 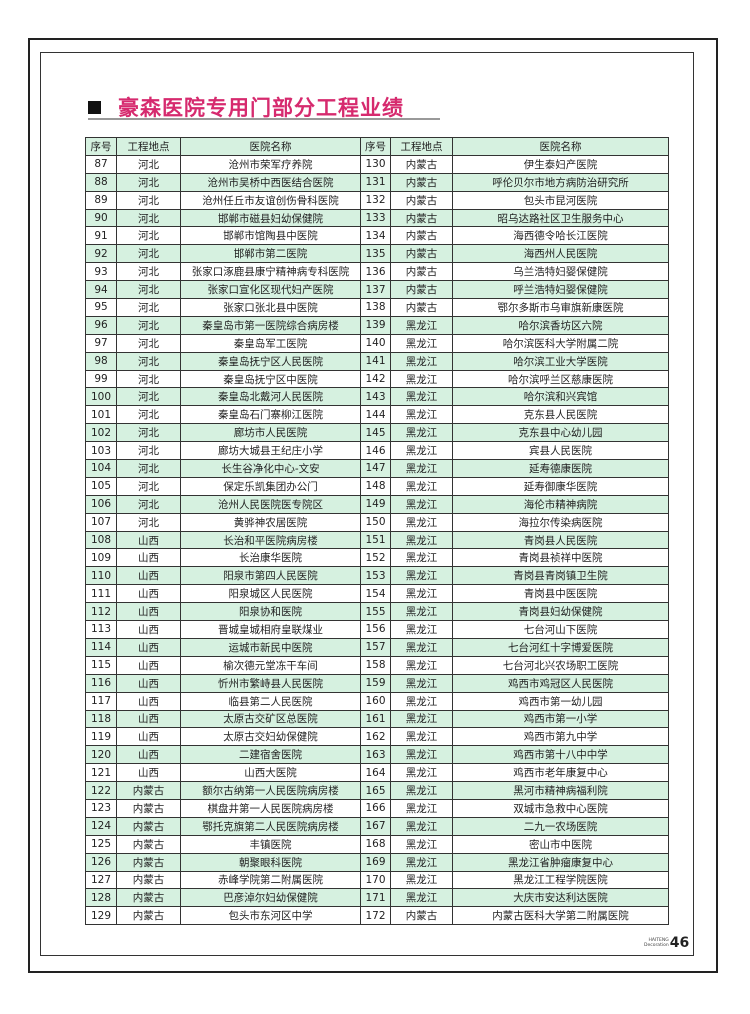 I want to click on cell-location: 山西, so click(x=148, y=755).